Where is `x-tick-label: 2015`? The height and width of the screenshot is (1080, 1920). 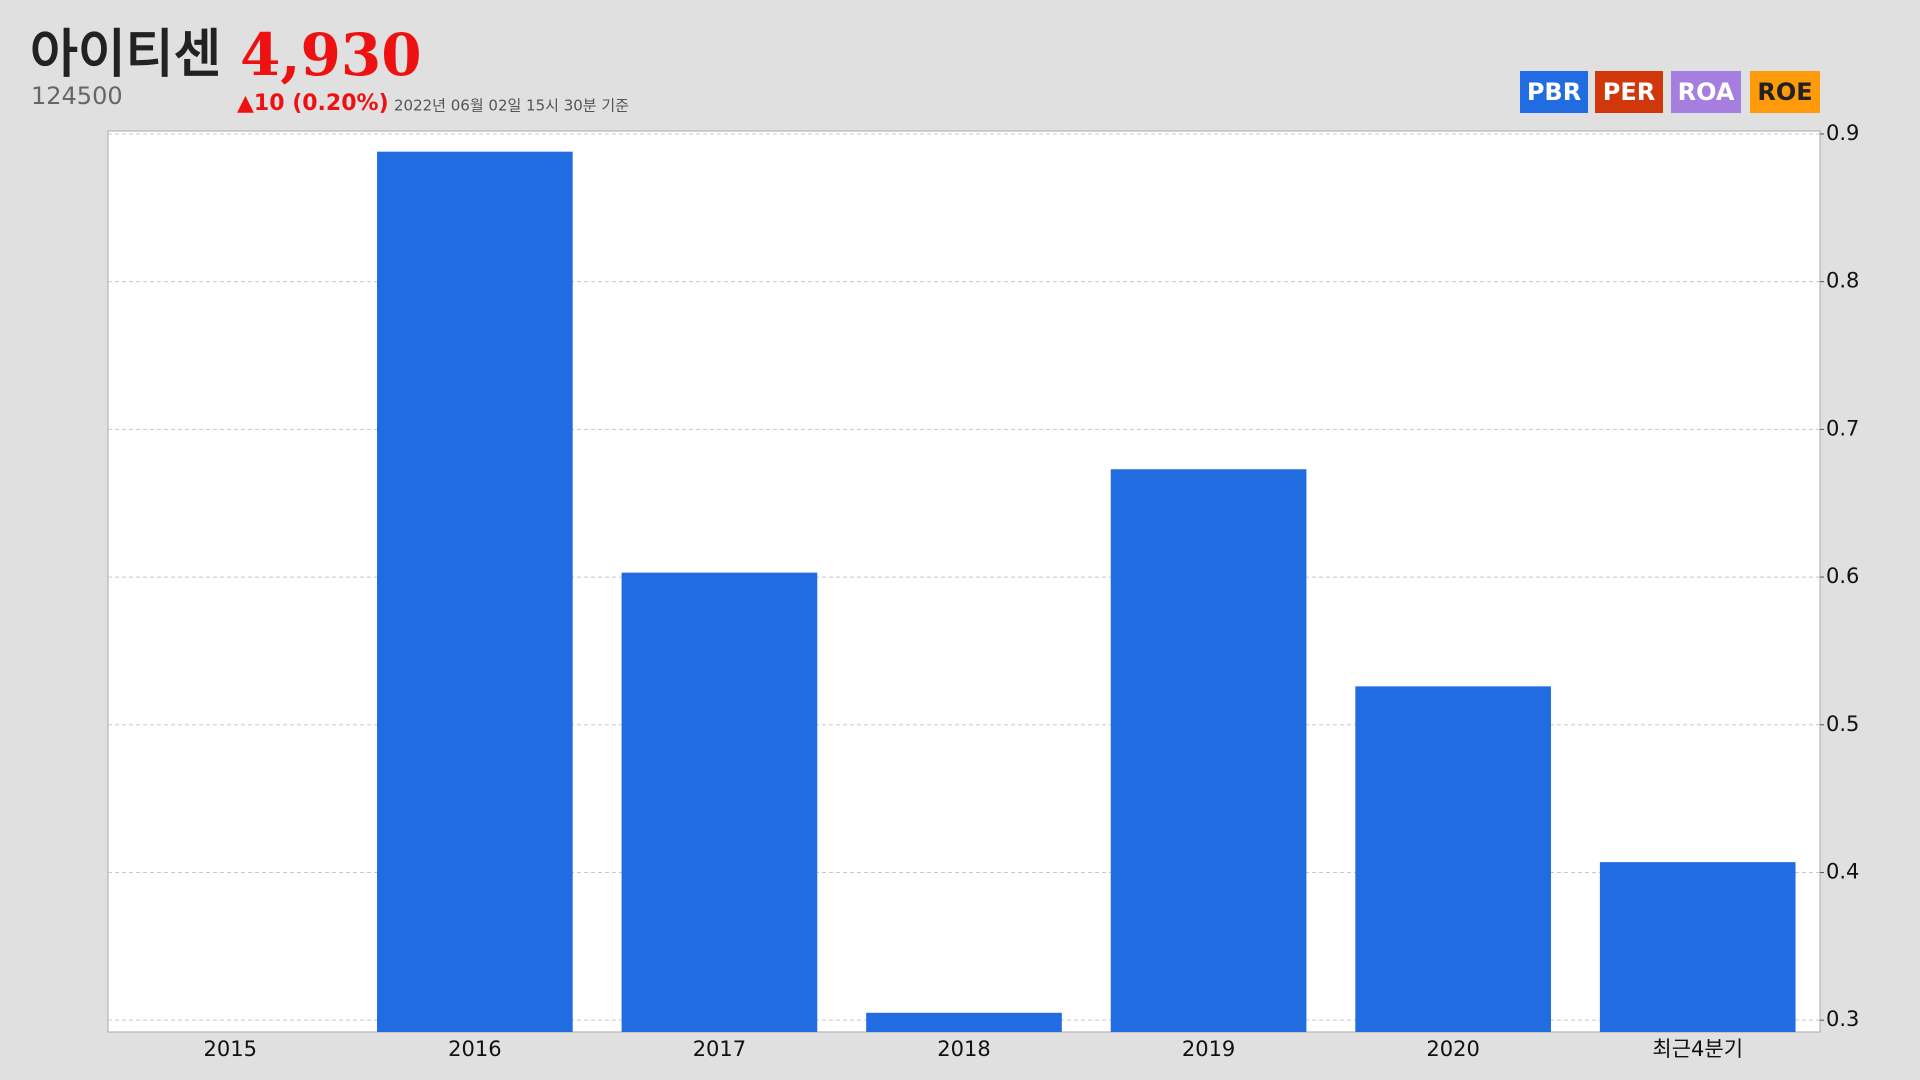 x-tick-label: 2015 is located at coordinates (230, 1049).